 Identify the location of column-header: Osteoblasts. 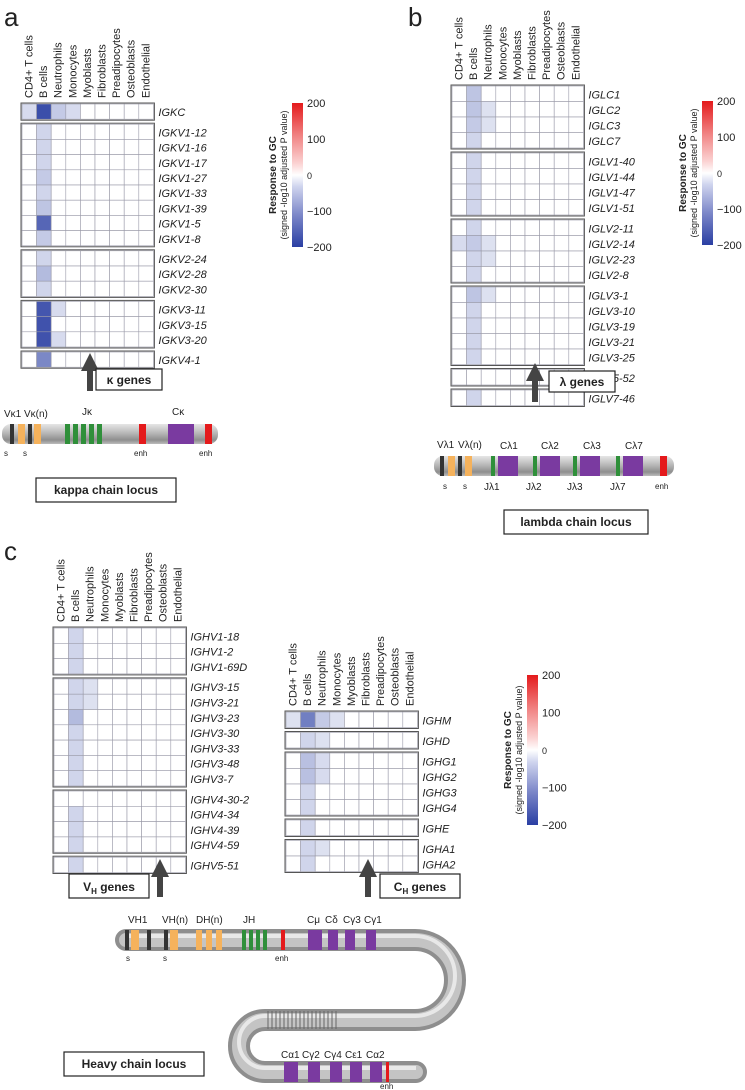
(562, 50).